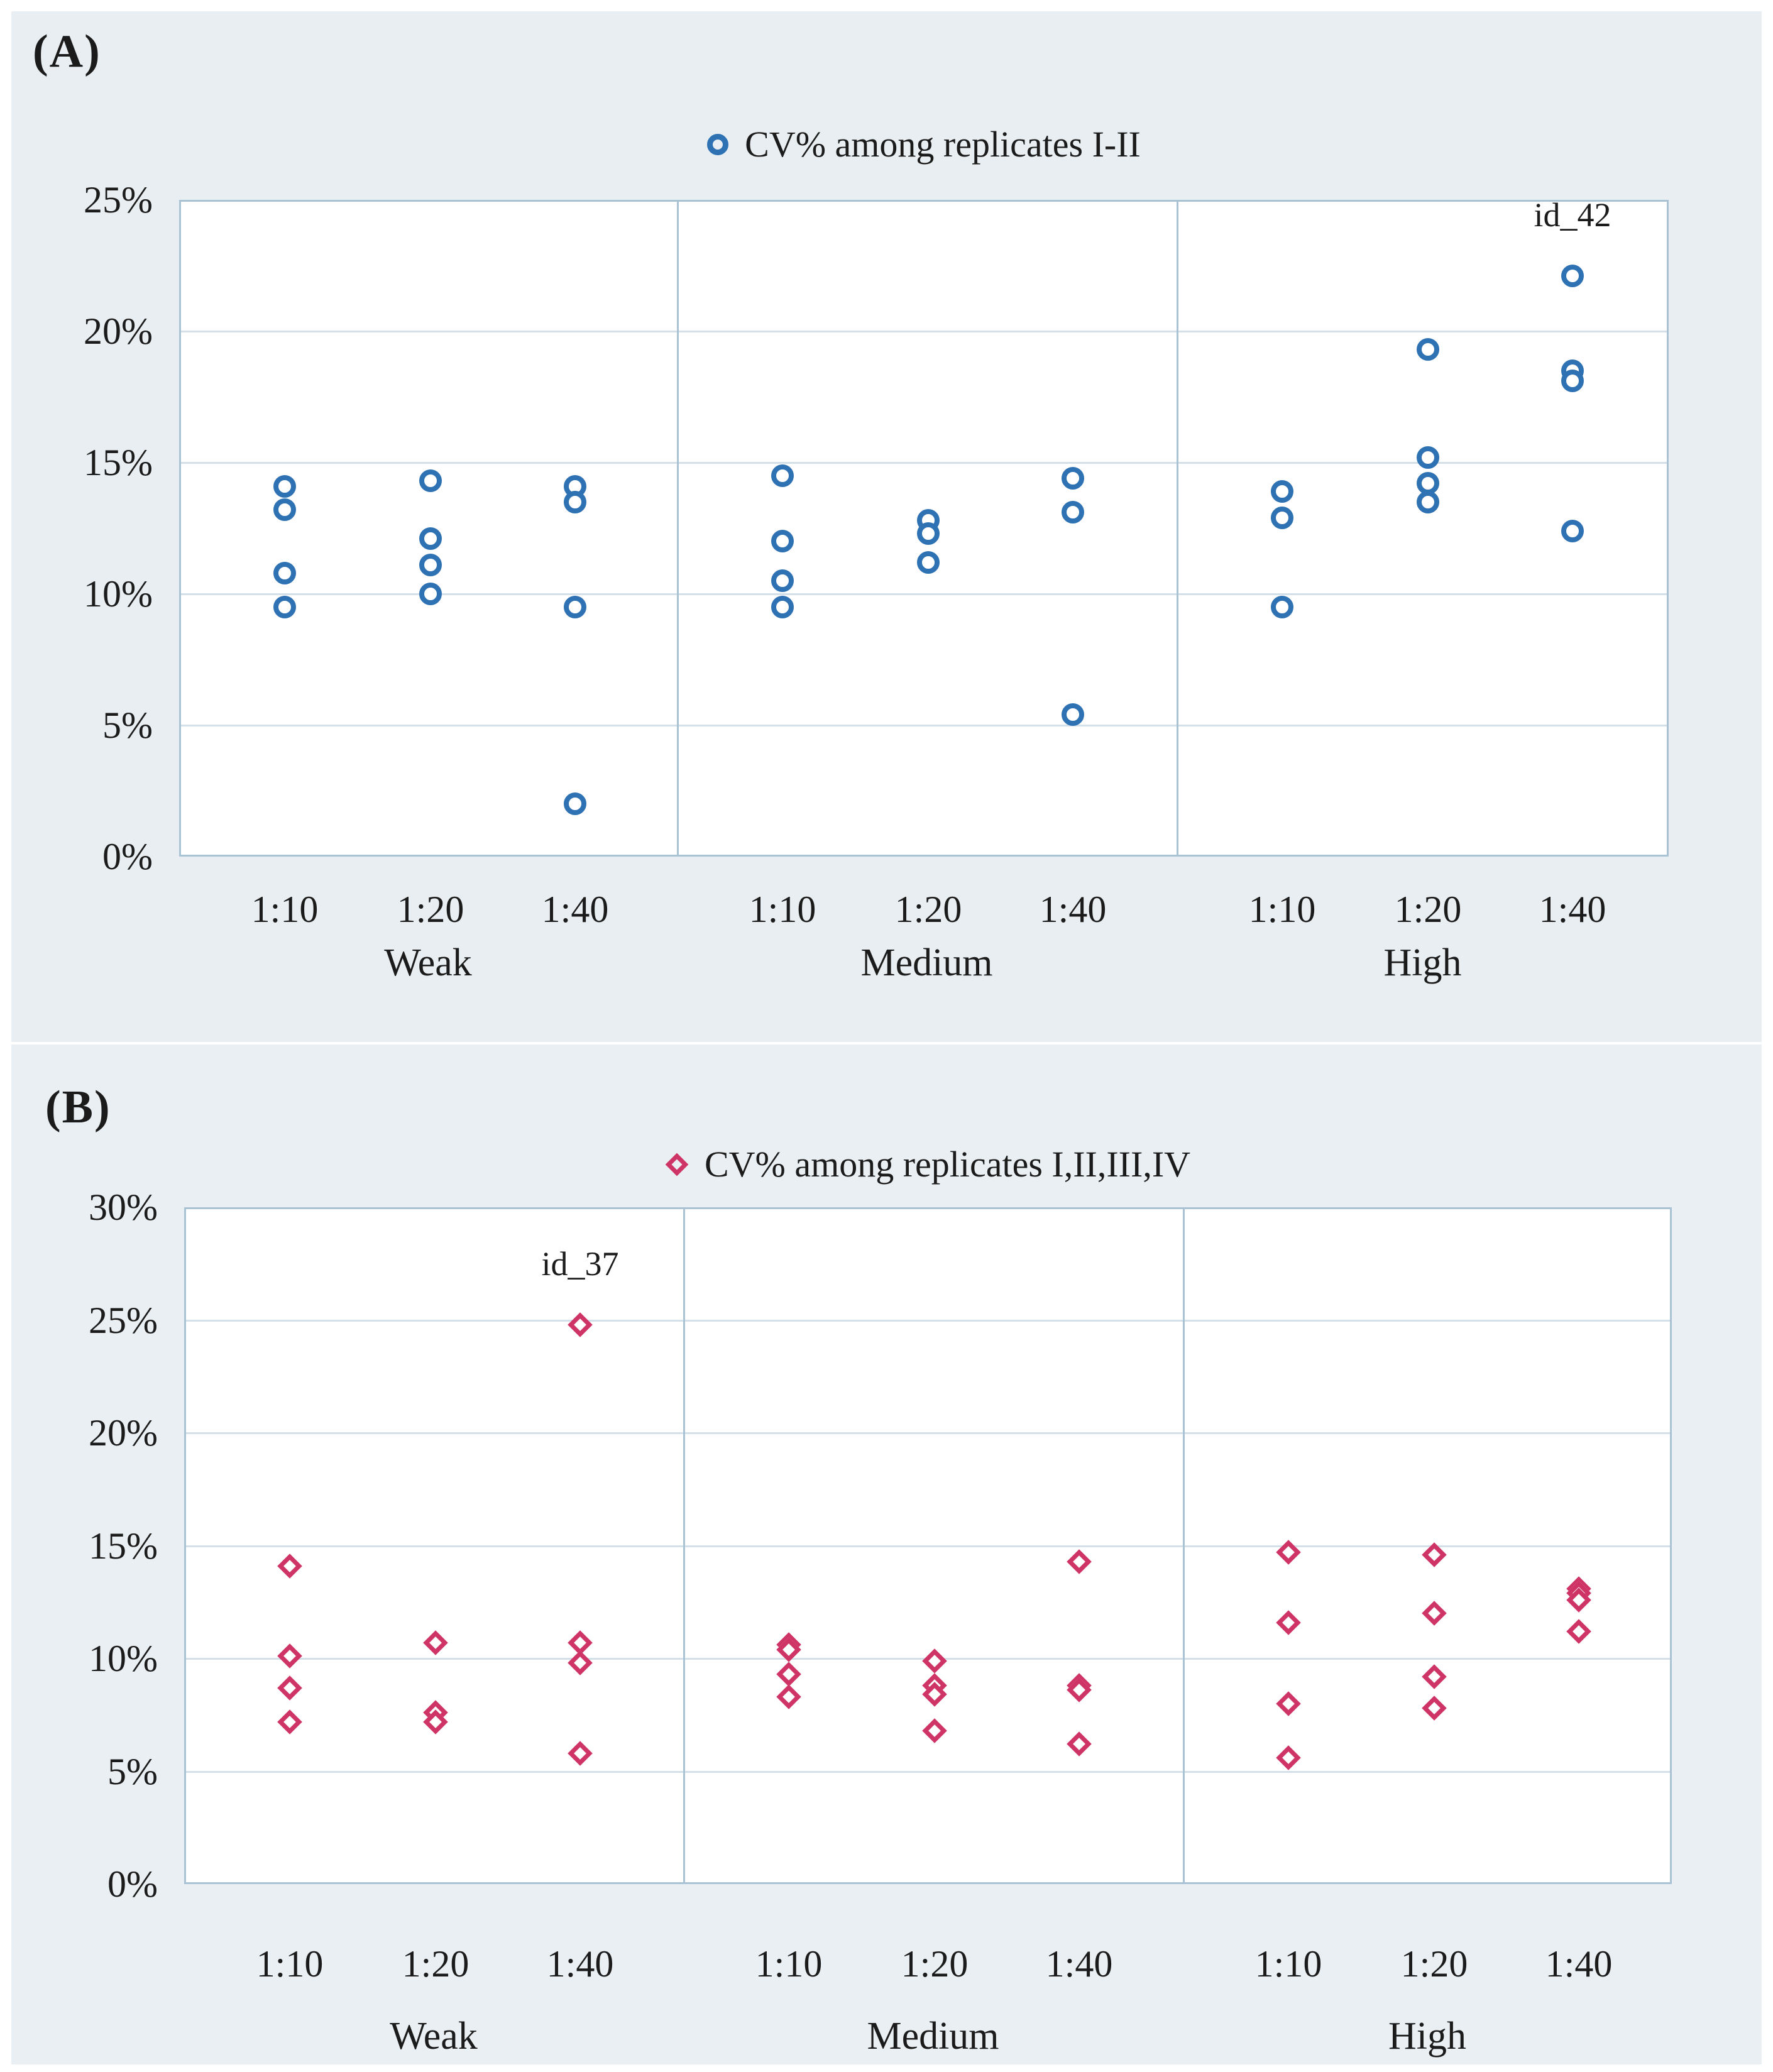  I want to click on panel-a-legend: CV% among replicates I-II, so click(924, 144).